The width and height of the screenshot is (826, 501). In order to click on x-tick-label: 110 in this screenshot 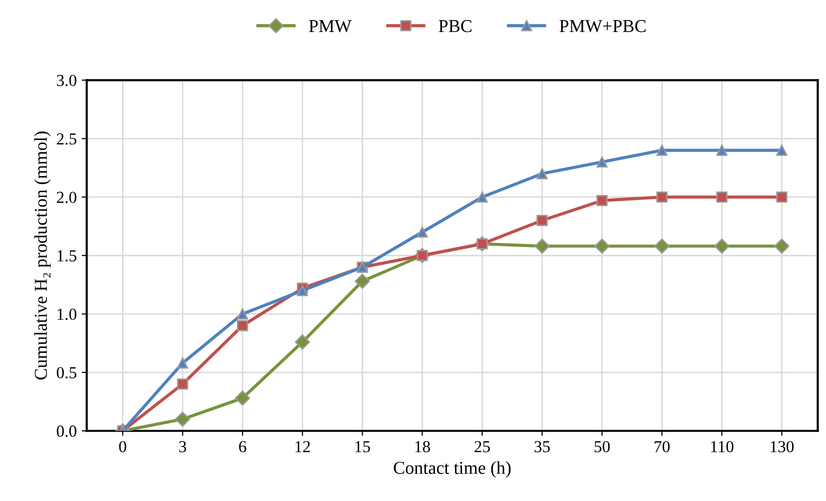, I will do `click(722, 446)`.